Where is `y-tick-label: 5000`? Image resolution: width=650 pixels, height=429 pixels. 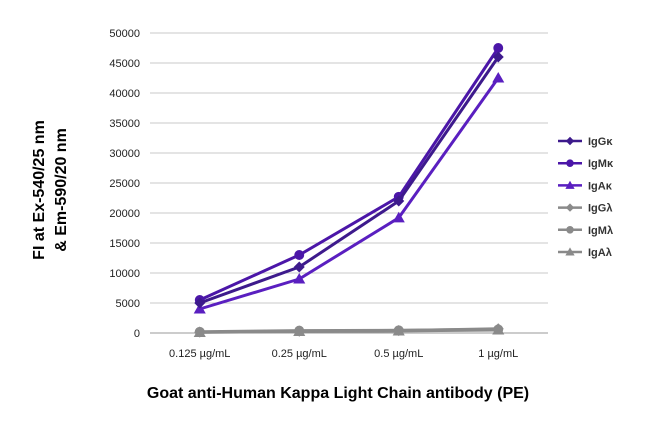 y-tick-label: 5000 is located at coordinates (128, 304).